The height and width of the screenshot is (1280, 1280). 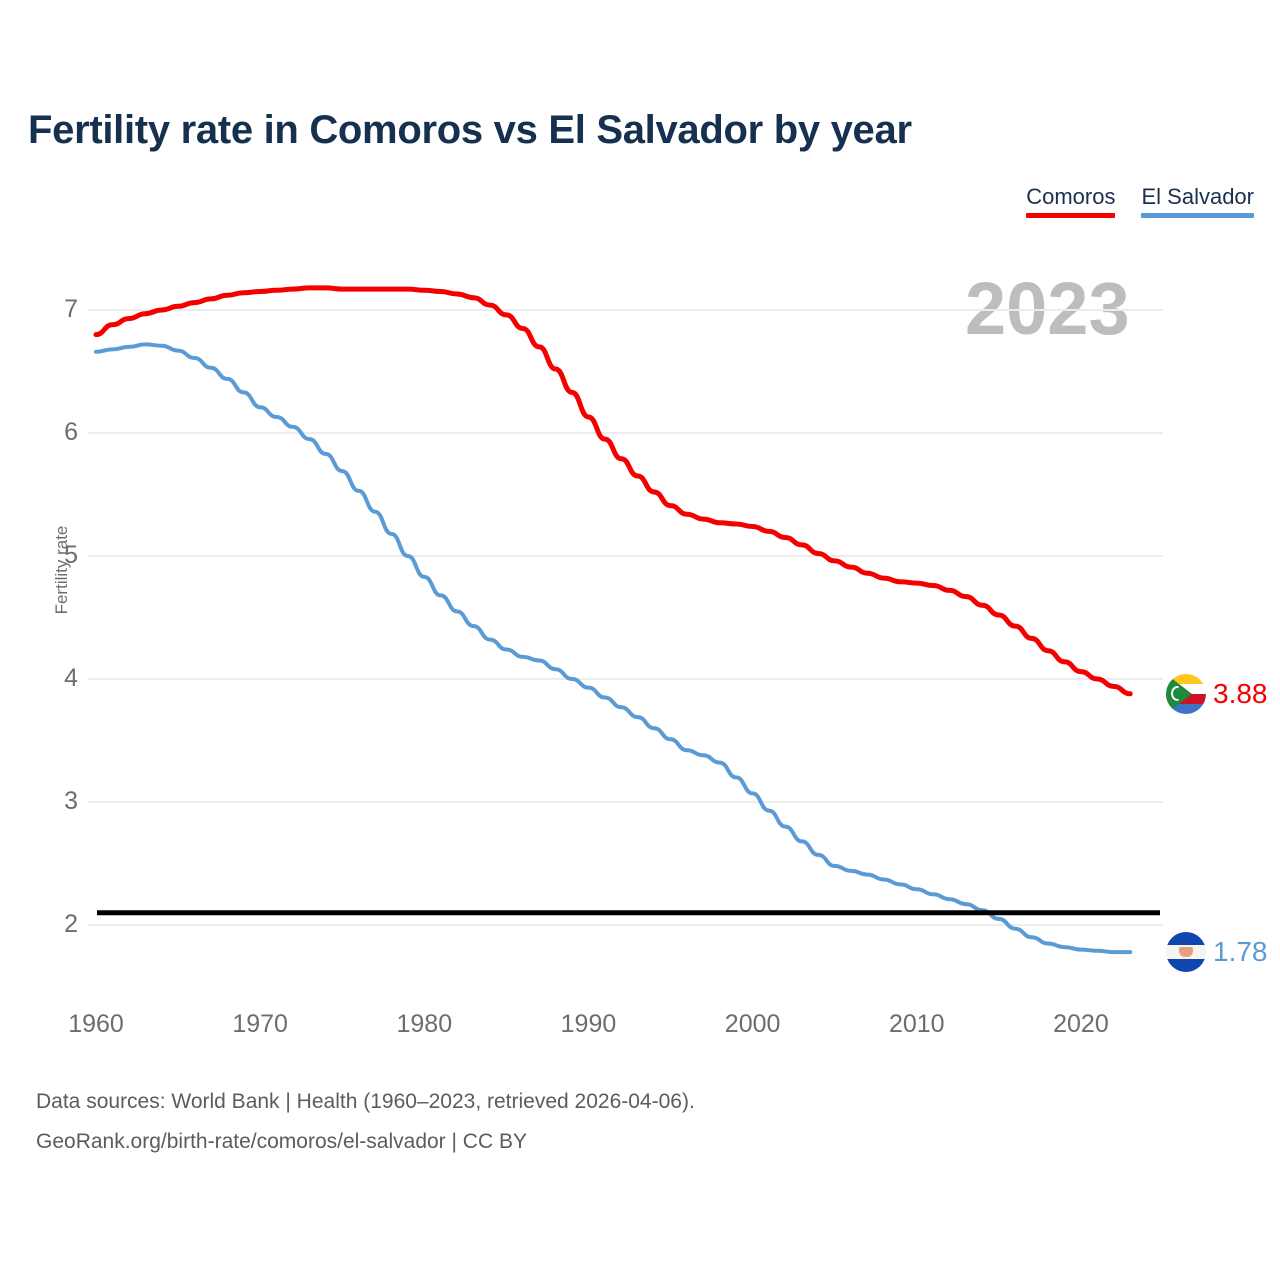 What do you see at coordinates (71, 555) in the screenshot?
I see `y-axis-tick-5: 5` at bounding box center [71, 555].